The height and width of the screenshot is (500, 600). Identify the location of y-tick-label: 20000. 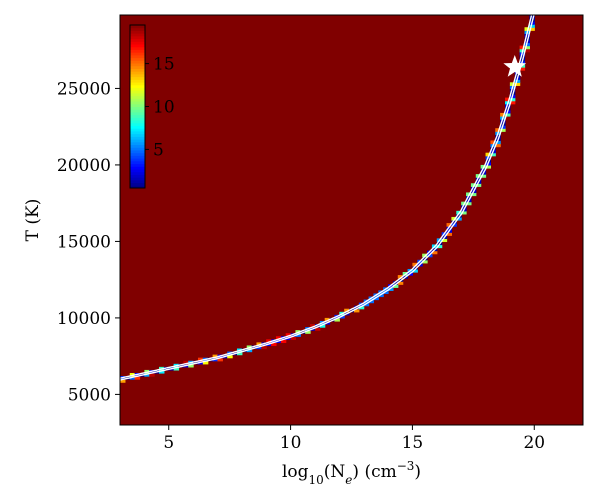
(84, 166).